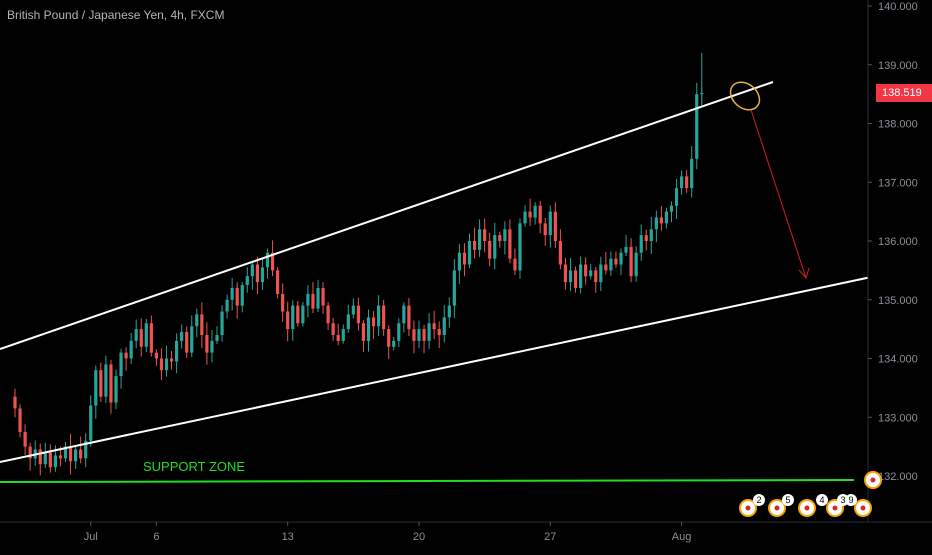  Describe the element at coordinates (427, 481) in the screenshot. I see `support-line` at that location.